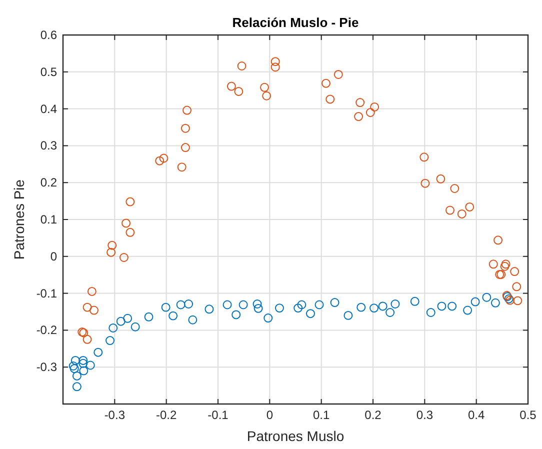 This screenshot has height=449, width=542. What do you see at coordinates (47, 330) in the screenshot?
I see `y-tick-label: -0.2` at bounding box center [47, 330].